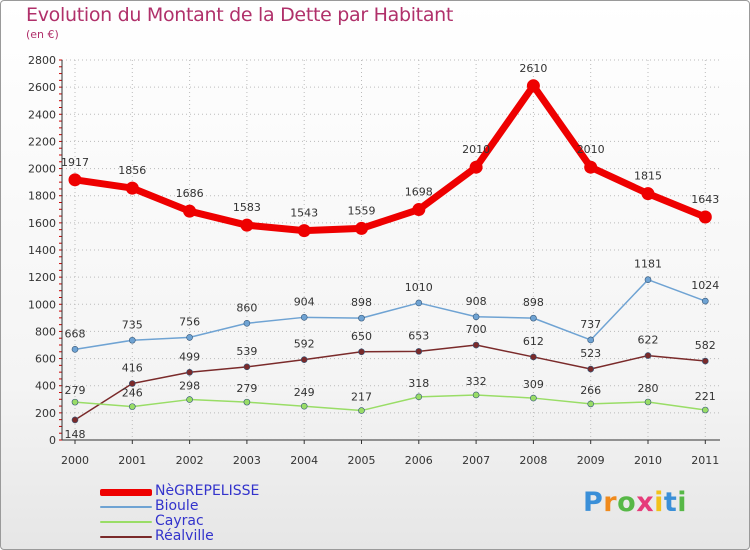 The image size is (750, 550). Describe the element at coordinates (42, 223) in the screenshot. I see `y-tick-label: 1600` at that location.